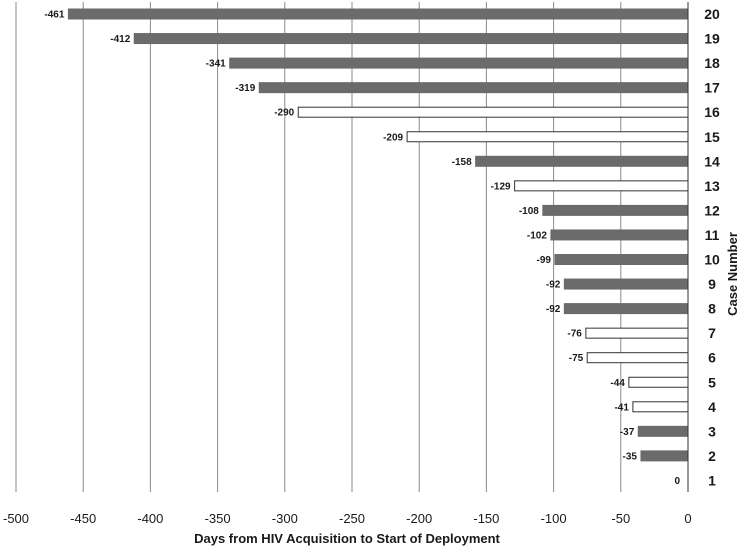  Describe the element at coordinates (543, 260) in the screenshot. I see `data-label: -99` at that location.